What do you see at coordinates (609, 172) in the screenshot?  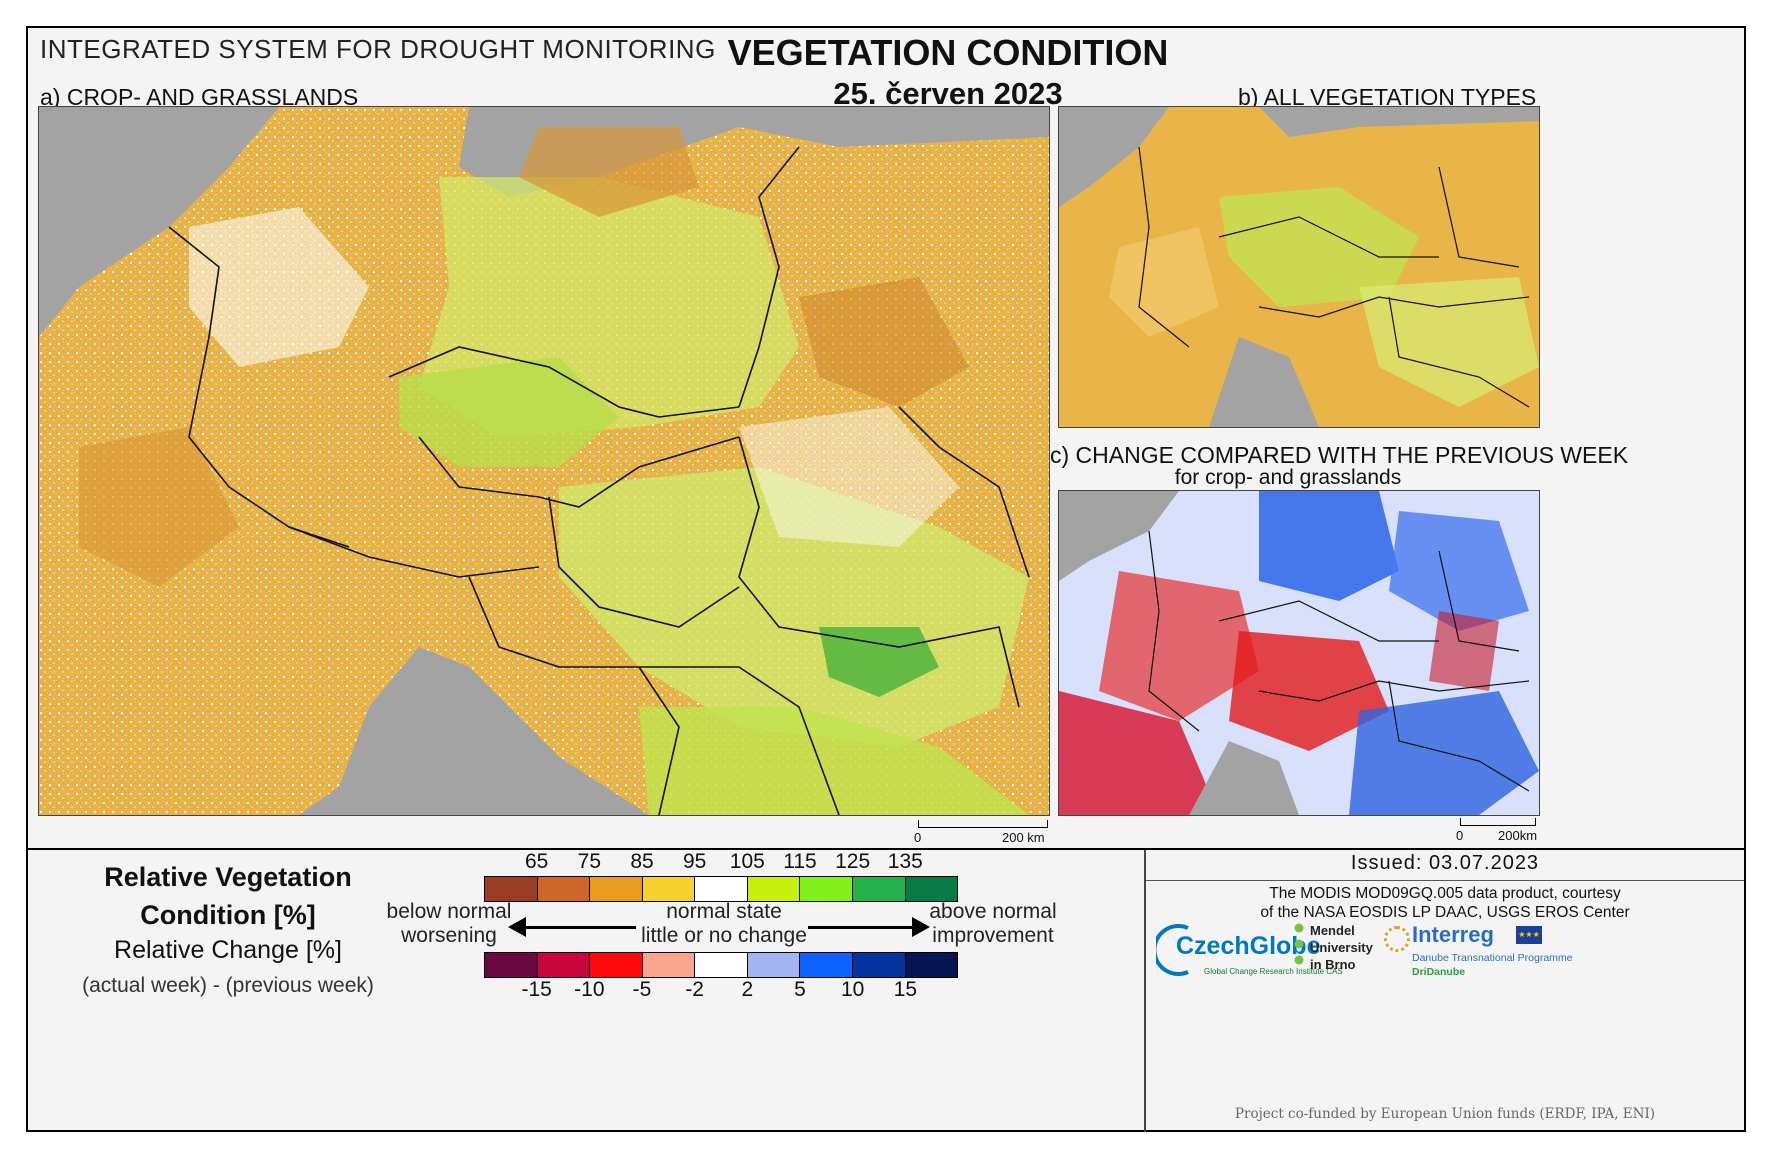 I see `dry-zone-north` at bounding box center [609, 172].